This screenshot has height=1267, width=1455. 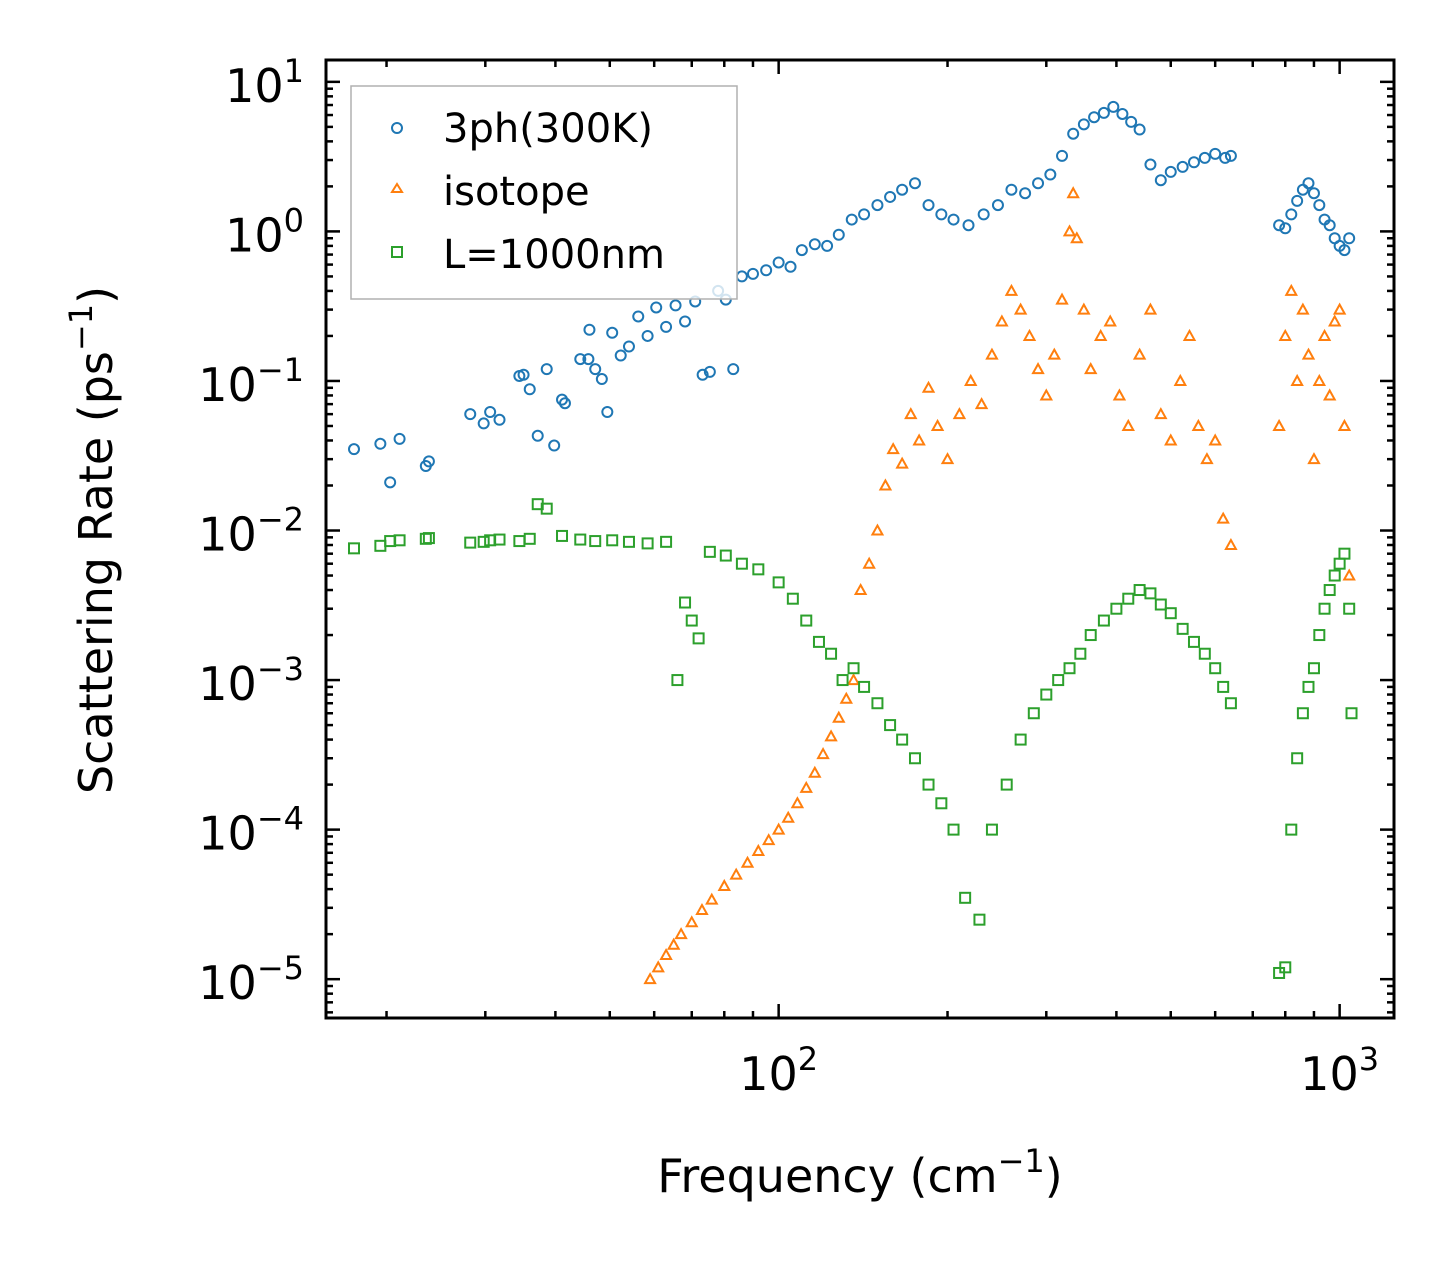 I want to click on y-tick-label: 10⁻⁴, so click(x=251, y=830).